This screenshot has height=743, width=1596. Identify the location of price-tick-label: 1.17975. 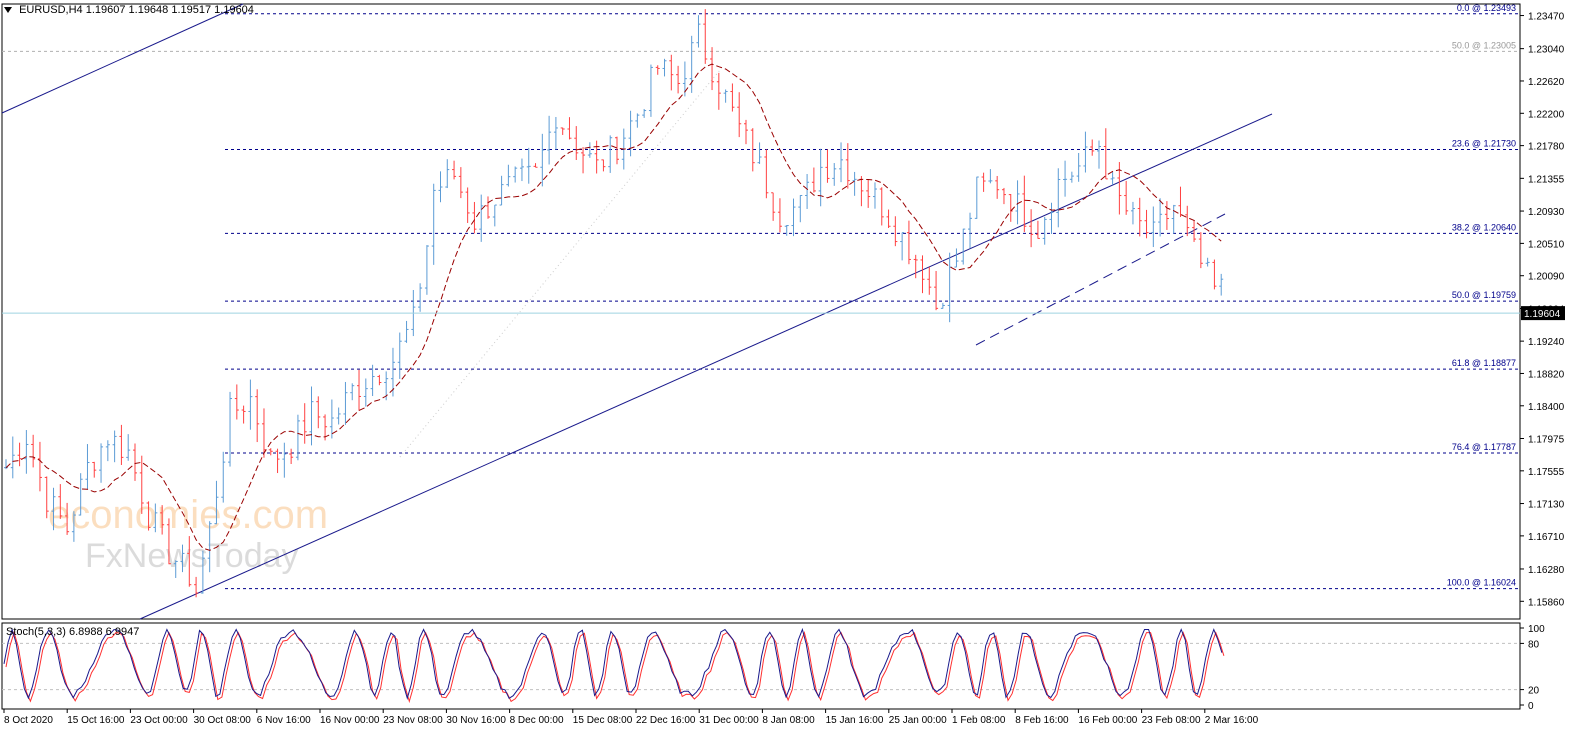
(1546, 440).